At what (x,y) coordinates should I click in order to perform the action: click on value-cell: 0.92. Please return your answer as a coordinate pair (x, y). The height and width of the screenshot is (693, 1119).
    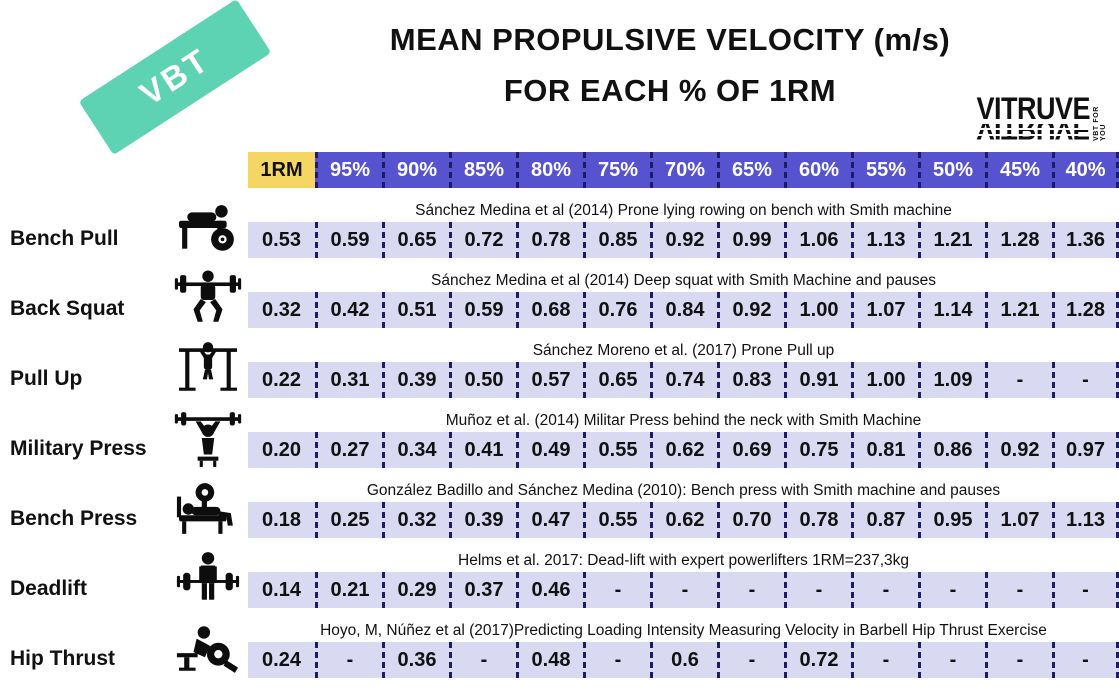
    Looking at the image, I should click on (750, 310).